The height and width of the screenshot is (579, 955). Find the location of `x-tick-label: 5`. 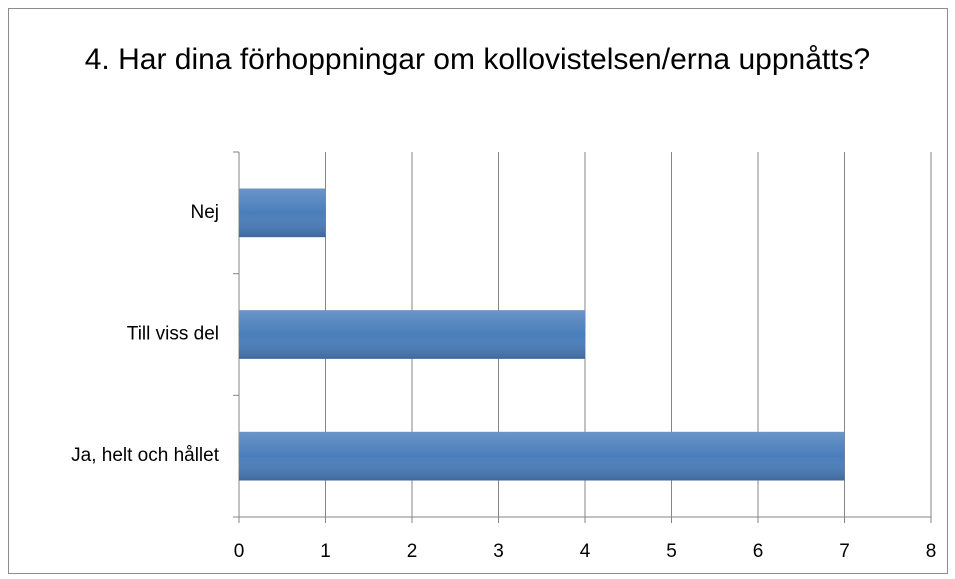

x-tick-label: 5 is located at coordinates (671, 551).